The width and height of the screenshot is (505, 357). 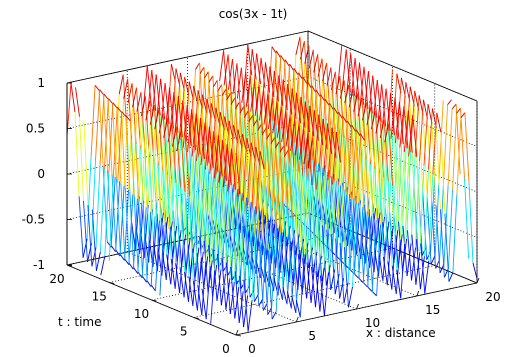 I want to click on y-tick-label: 10, so click(x=141, y=314).